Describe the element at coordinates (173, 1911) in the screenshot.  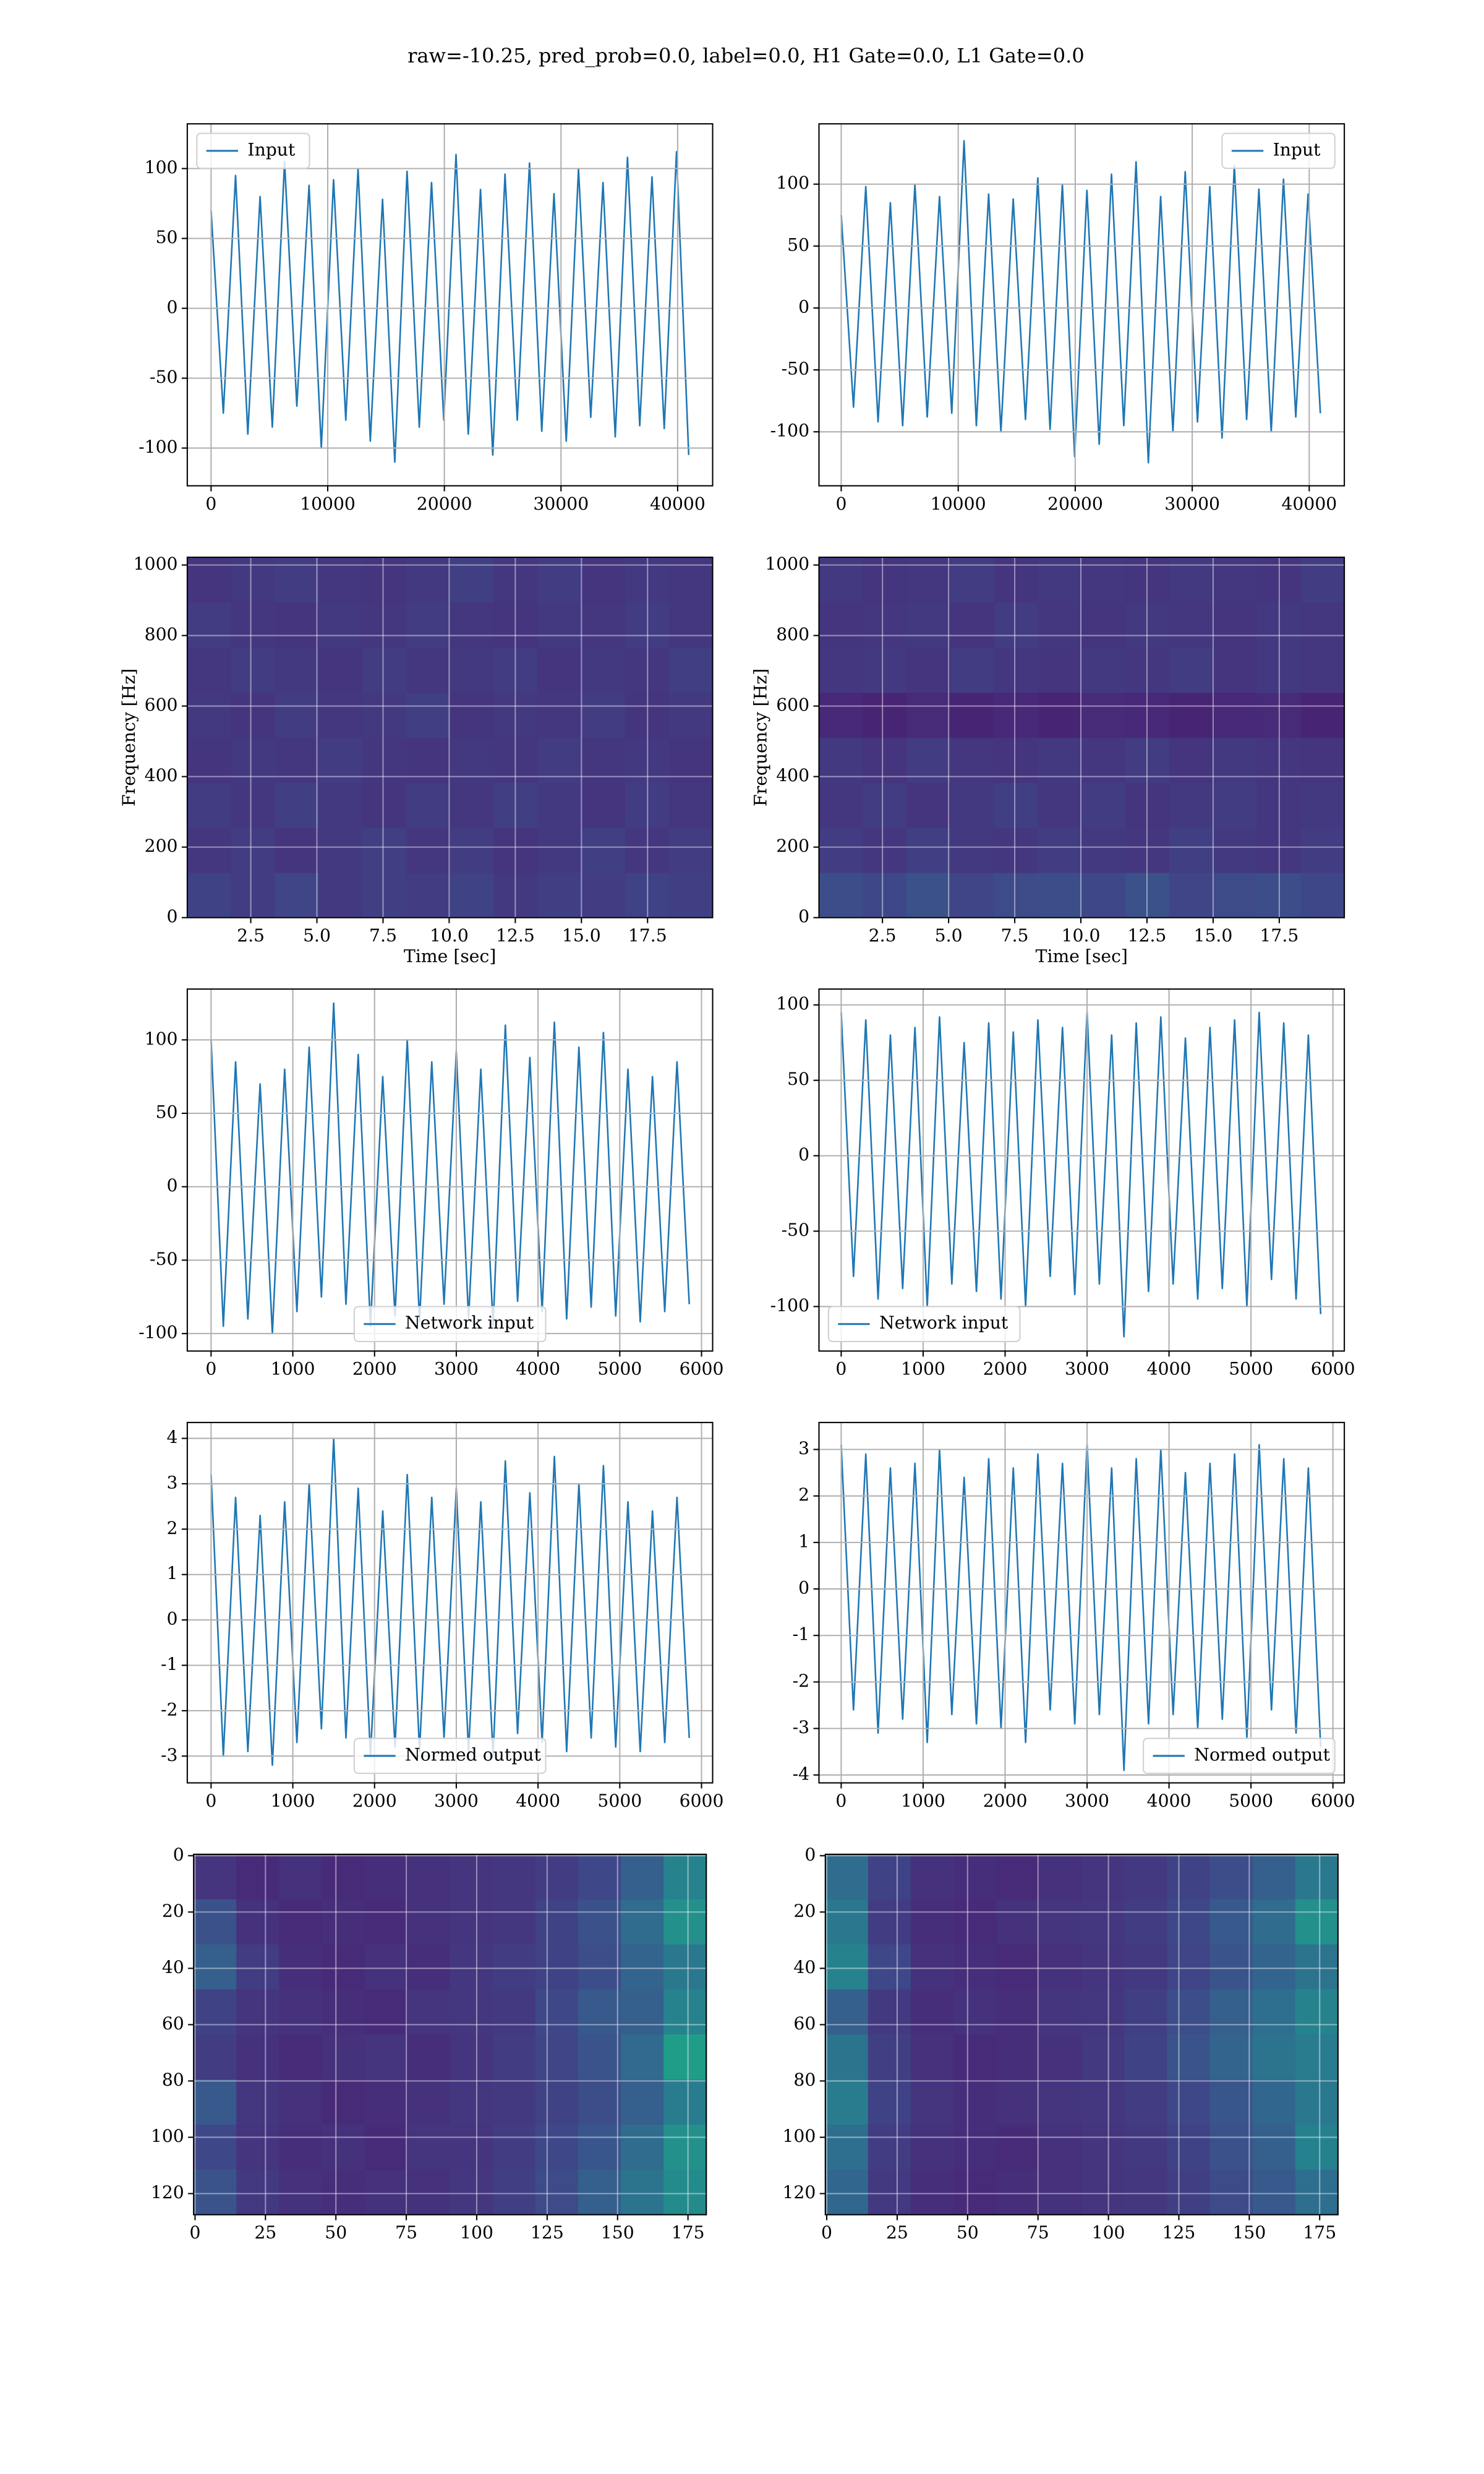
I see `y-tick-label: 20` at that location.